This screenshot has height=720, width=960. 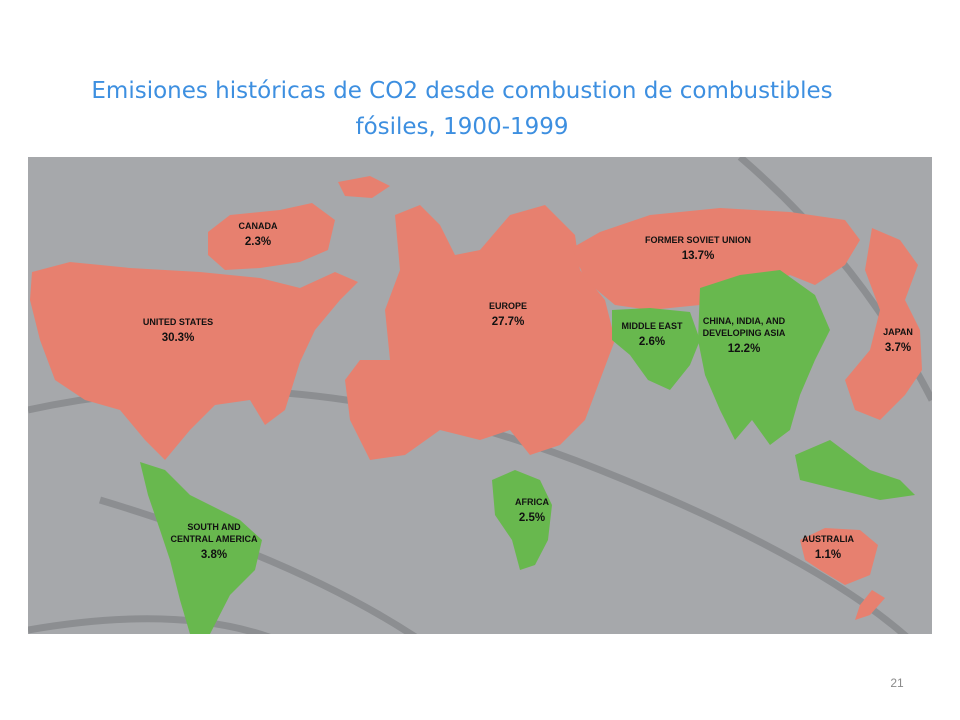 I want to click on region-name: SOUTH AND, so click(x=214, y=527).